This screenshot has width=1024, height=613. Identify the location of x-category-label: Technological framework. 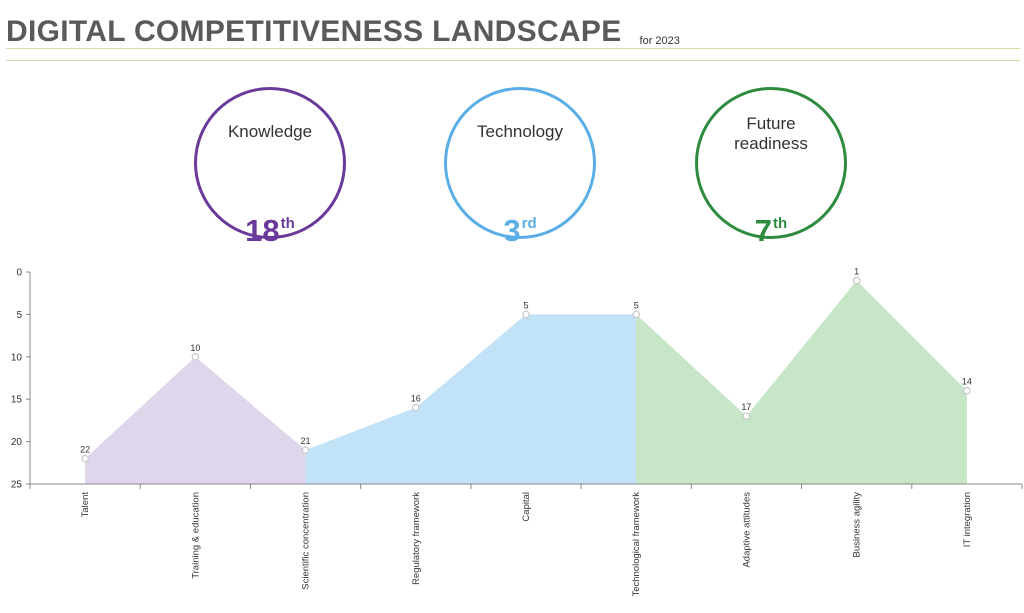
(636, 544).